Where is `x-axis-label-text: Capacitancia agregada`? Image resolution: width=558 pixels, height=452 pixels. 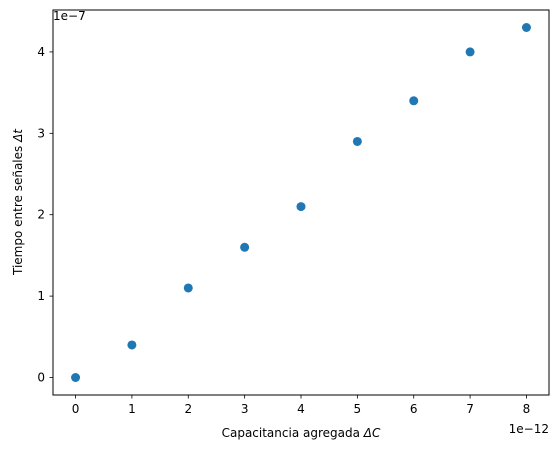
x-axis-label-text: Capacitancia agregada is located at coordinates (291, 433).